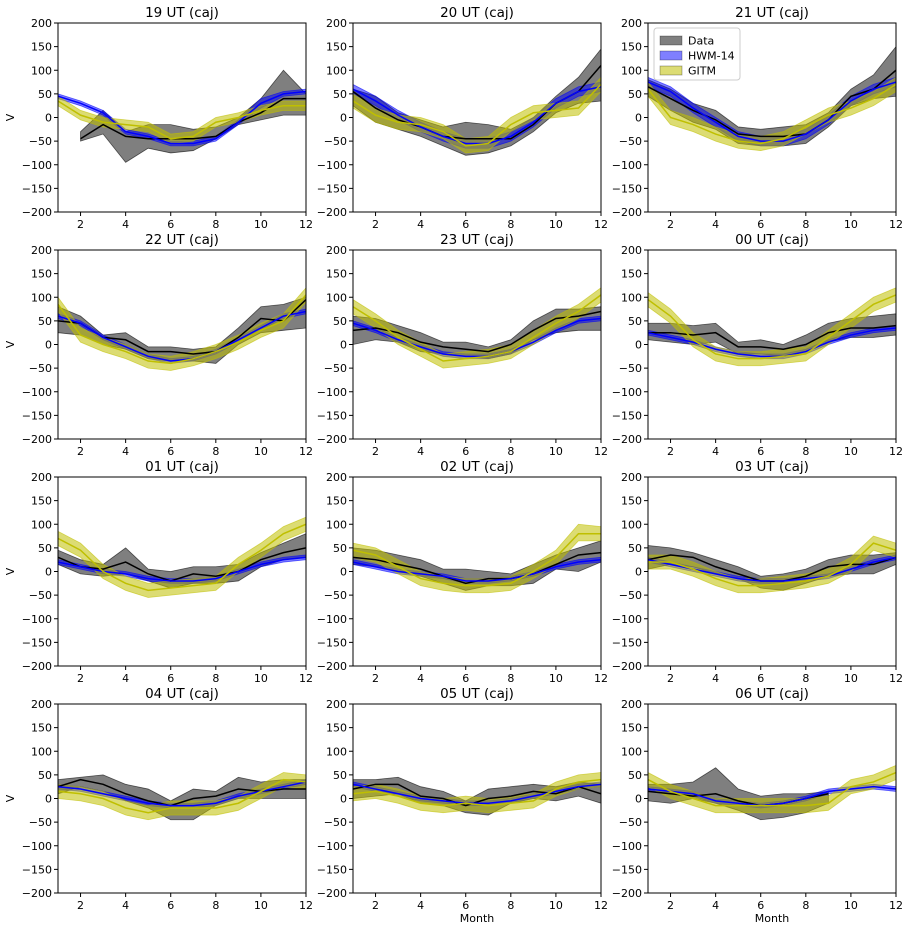  I want to click on subplot-title: 02 UT (caj), so click(477, 467).